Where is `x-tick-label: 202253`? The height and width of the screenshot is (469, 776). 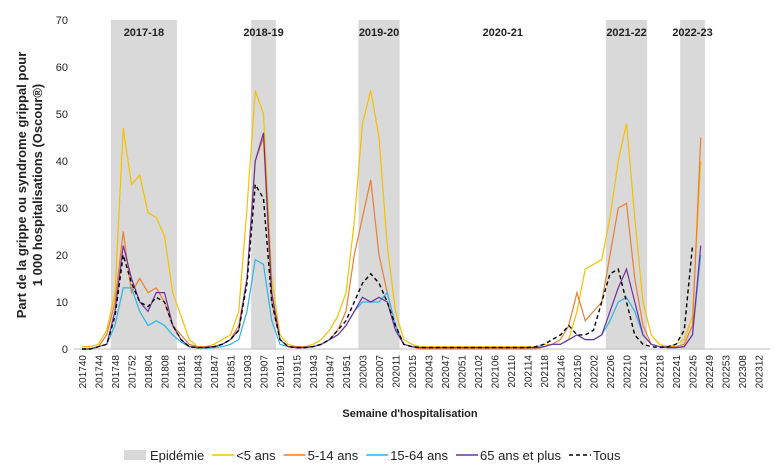
x-tick-label: 202253 is located at coordinates (727, 372).